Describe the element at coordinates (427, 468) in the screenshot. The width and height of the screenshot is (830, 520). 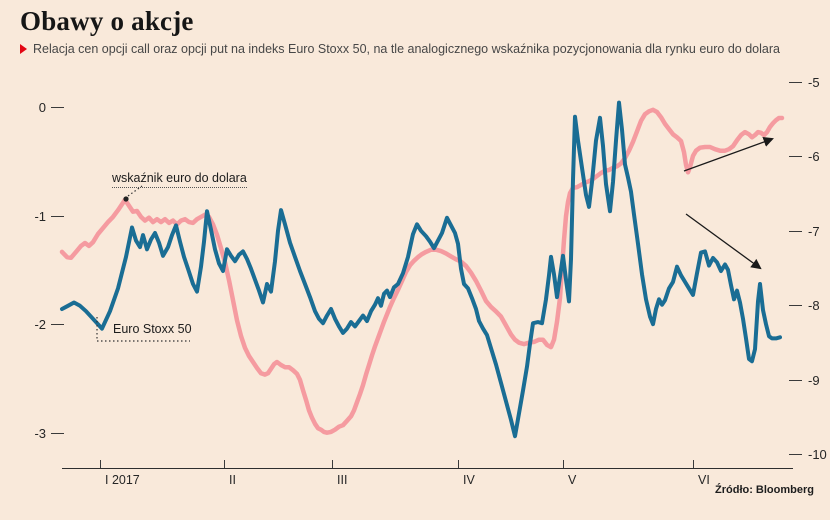
I see `x-axis-line` at that location.